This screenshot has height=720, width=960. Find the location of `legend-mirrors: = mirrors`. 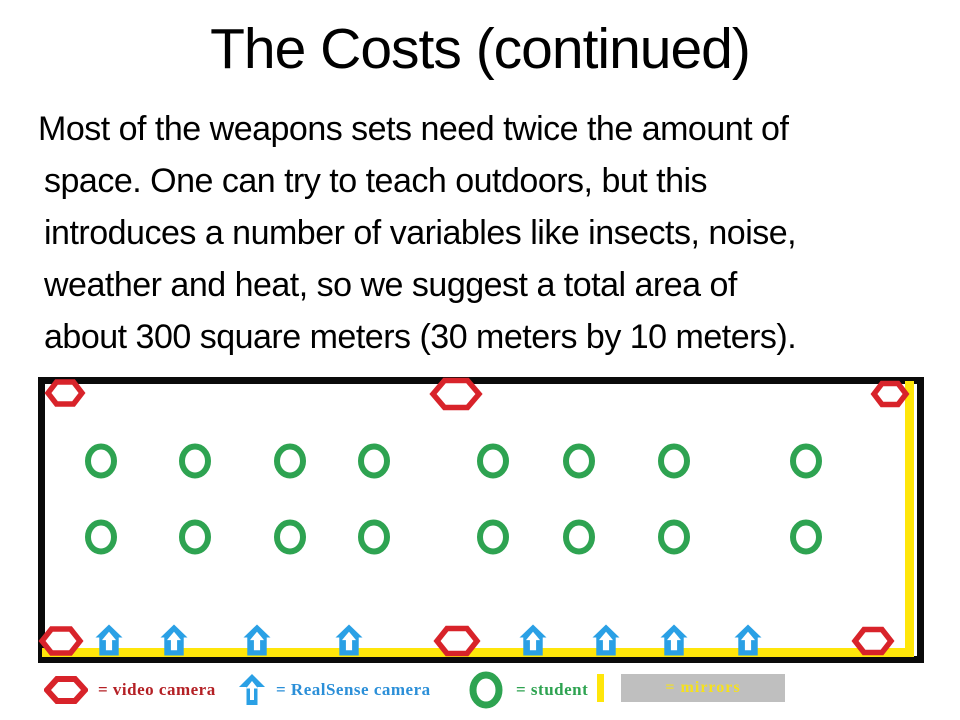

legend-mirrors: = mirrors is located at coordinates (691, 688).